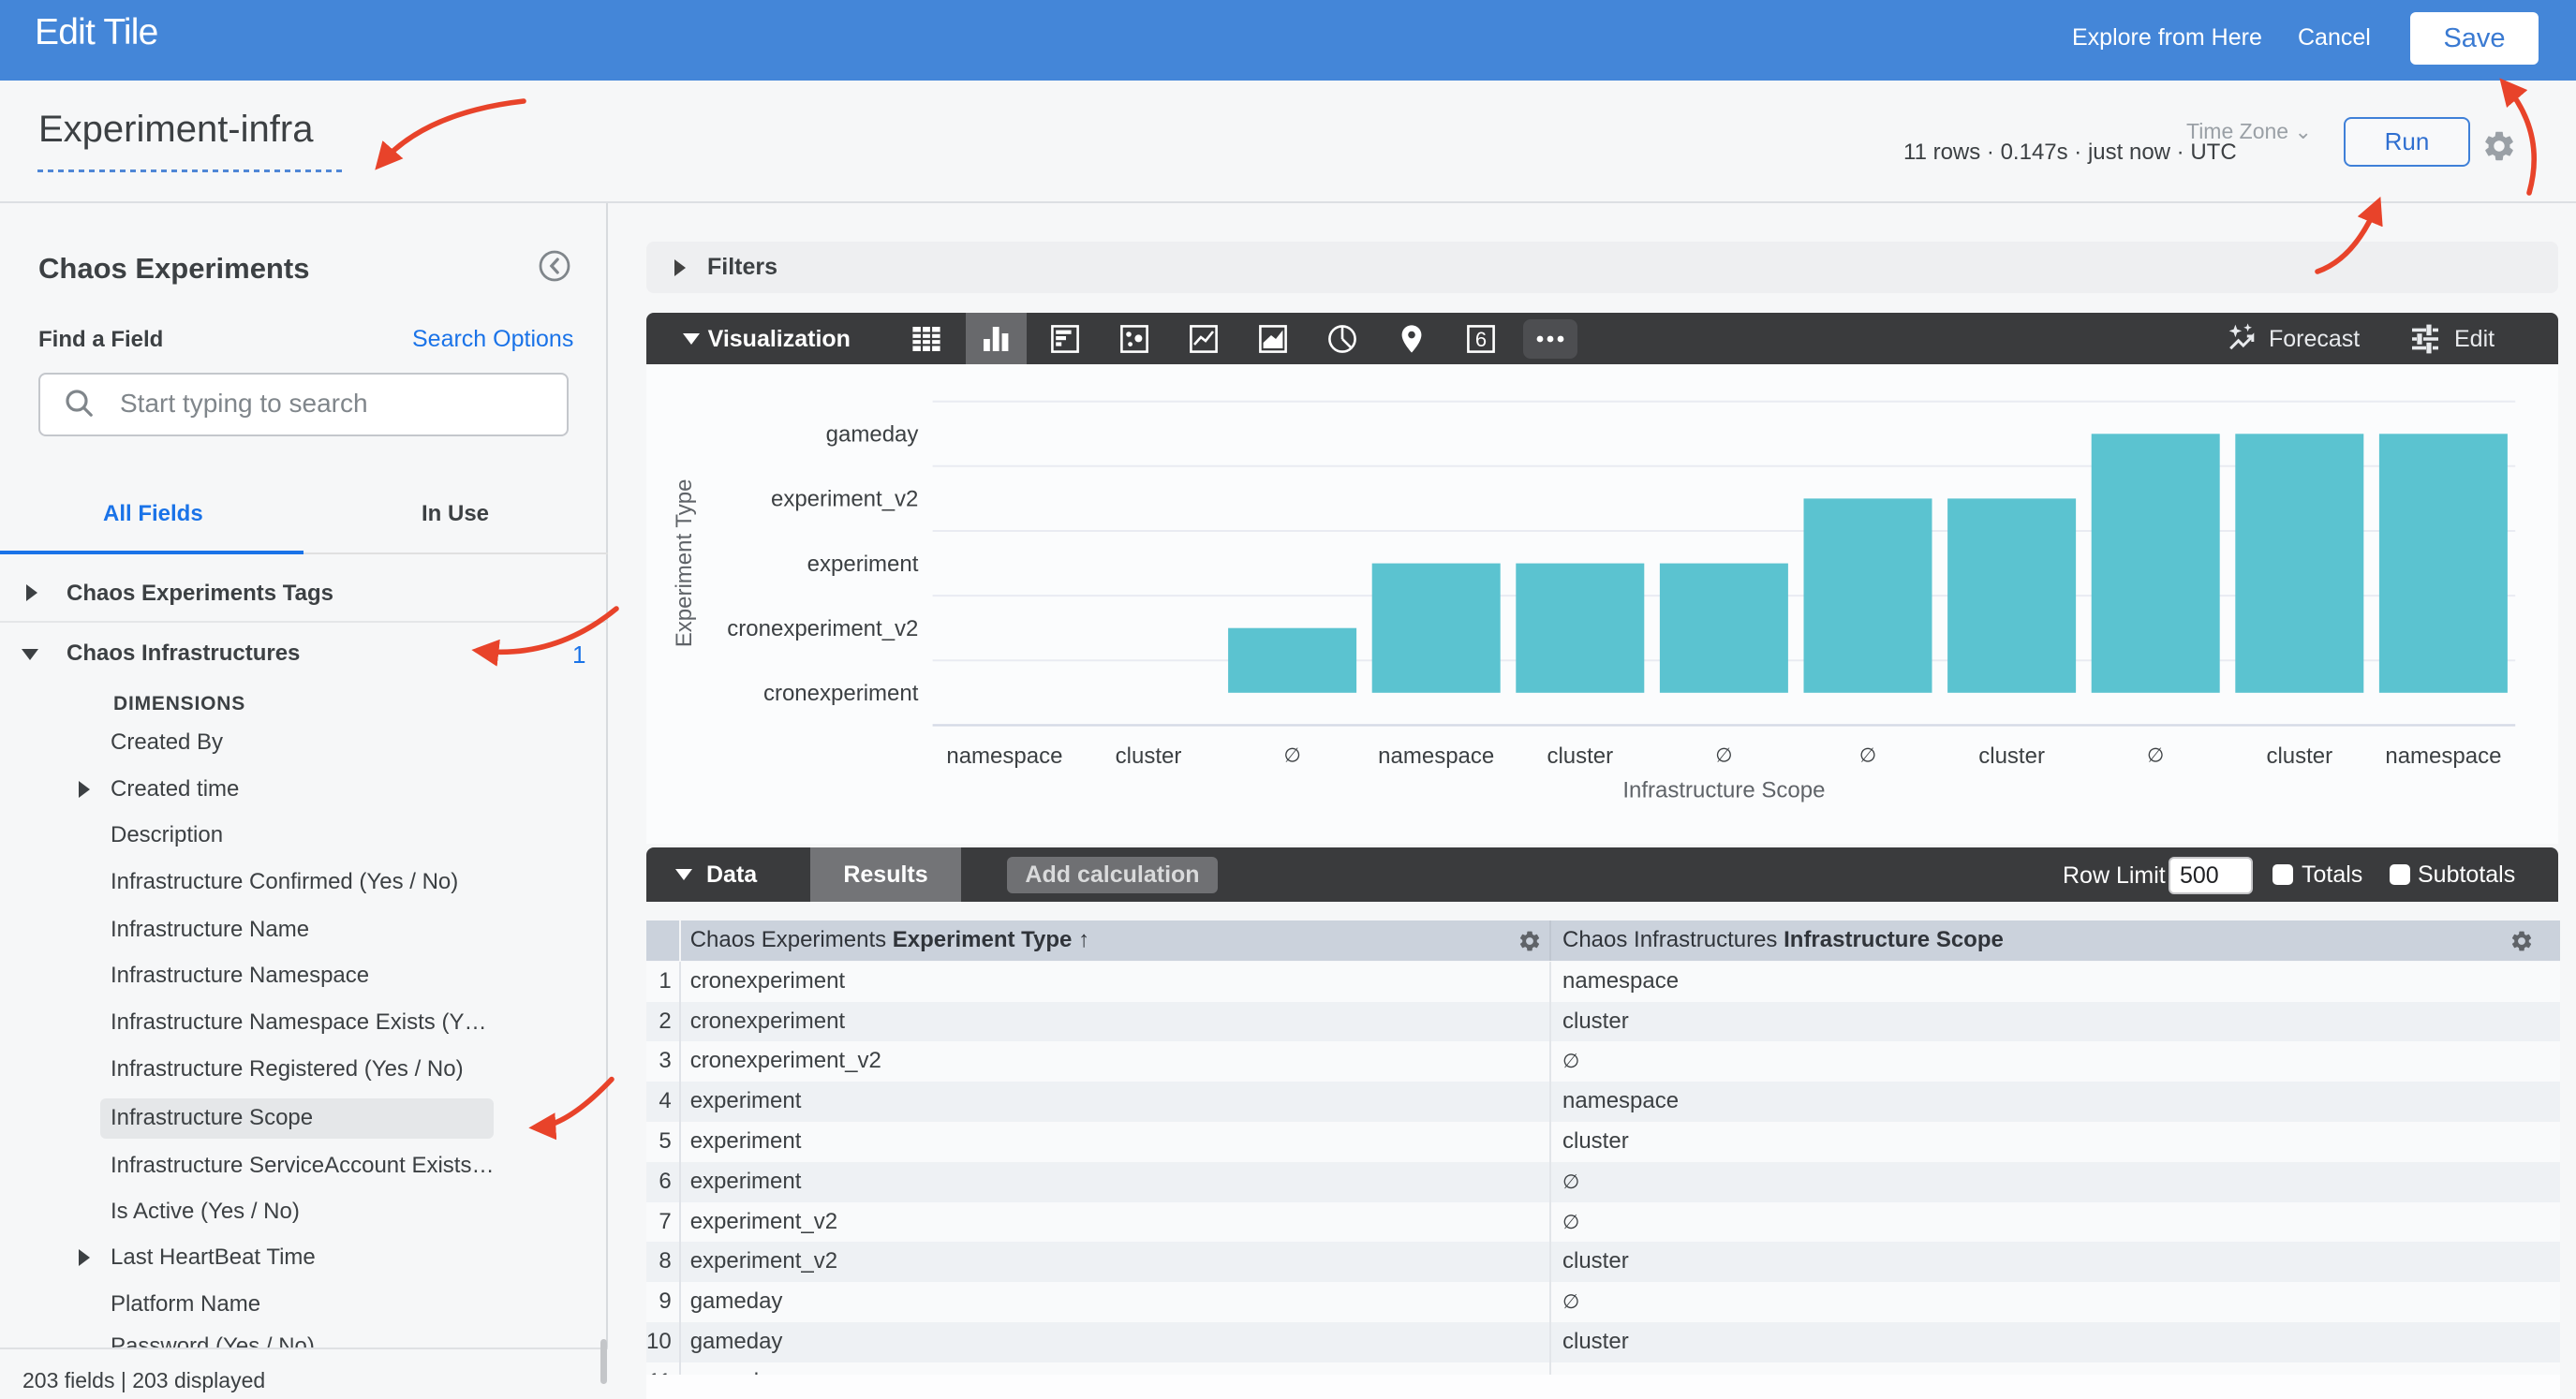  Describe the element at coordinates (823, 628) in the screenshot. I see `svg-text: cronexperiment_v2` at that location.